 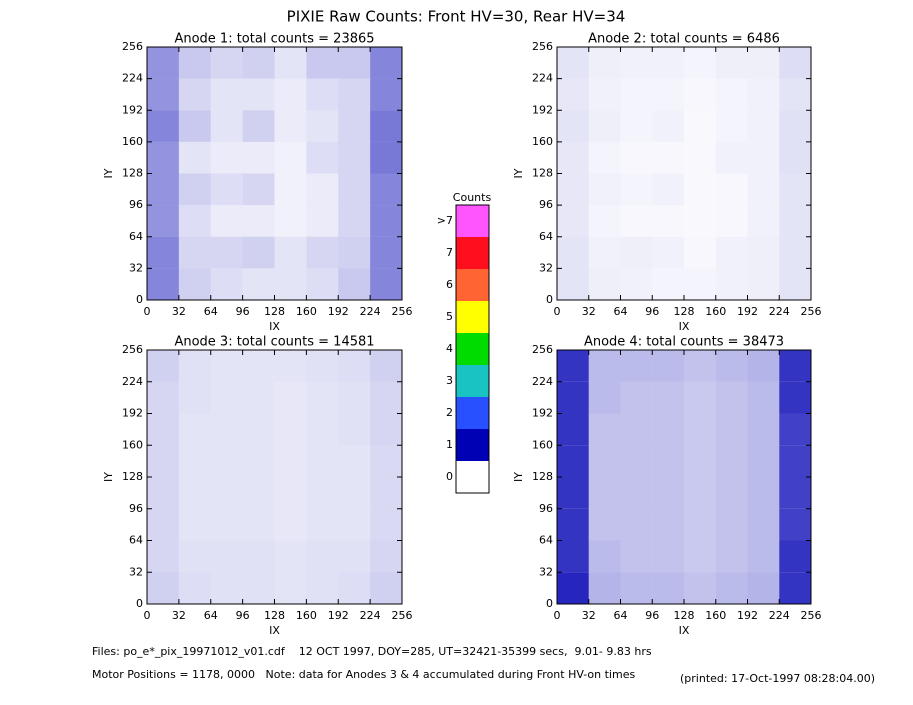 What do you see at coordinates (274, 630) in the screenshot?
I see `x-axis-label: IX` at bounding box center [274, 630].